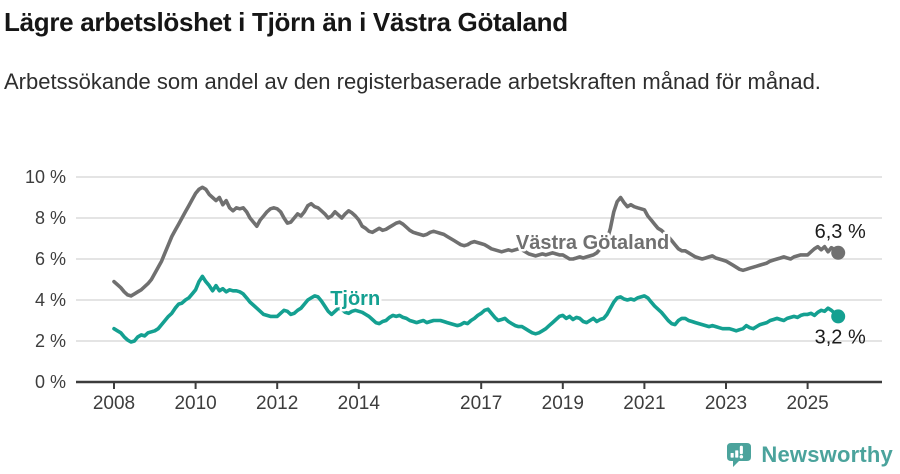 The width and height of the screenshot is (900, 474). Describe the element at coordinates (739, 455) in the screenshot. I see `newsworthy-logo-icon` at that location.